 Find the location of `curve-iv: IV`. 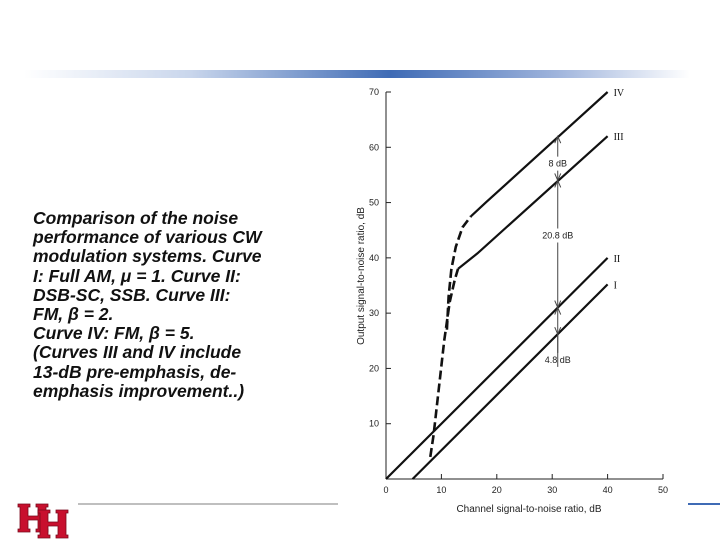

curve-iv: IV is located at coordinates (535, 209).